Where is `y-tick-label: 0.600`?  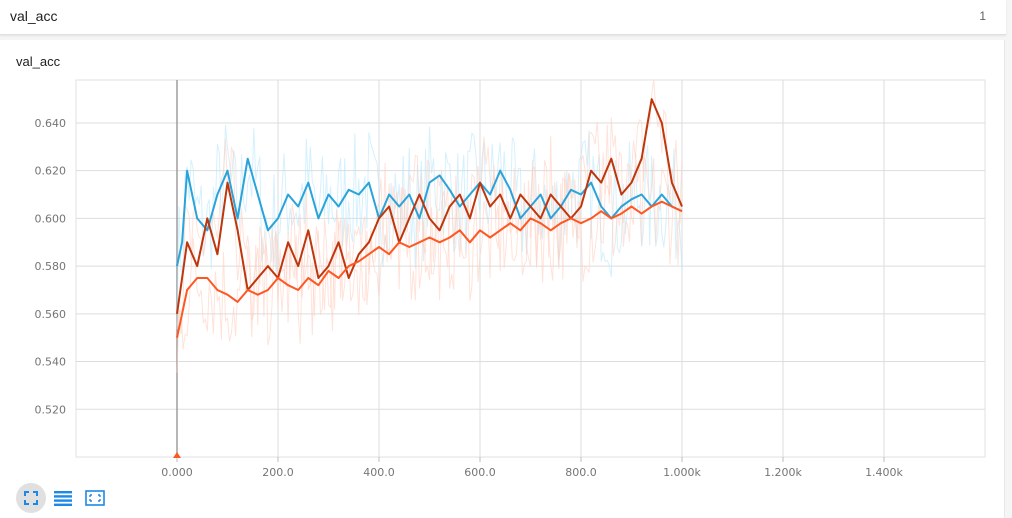 y-tick-label: 0.600 is located at coordinates (51, 218).